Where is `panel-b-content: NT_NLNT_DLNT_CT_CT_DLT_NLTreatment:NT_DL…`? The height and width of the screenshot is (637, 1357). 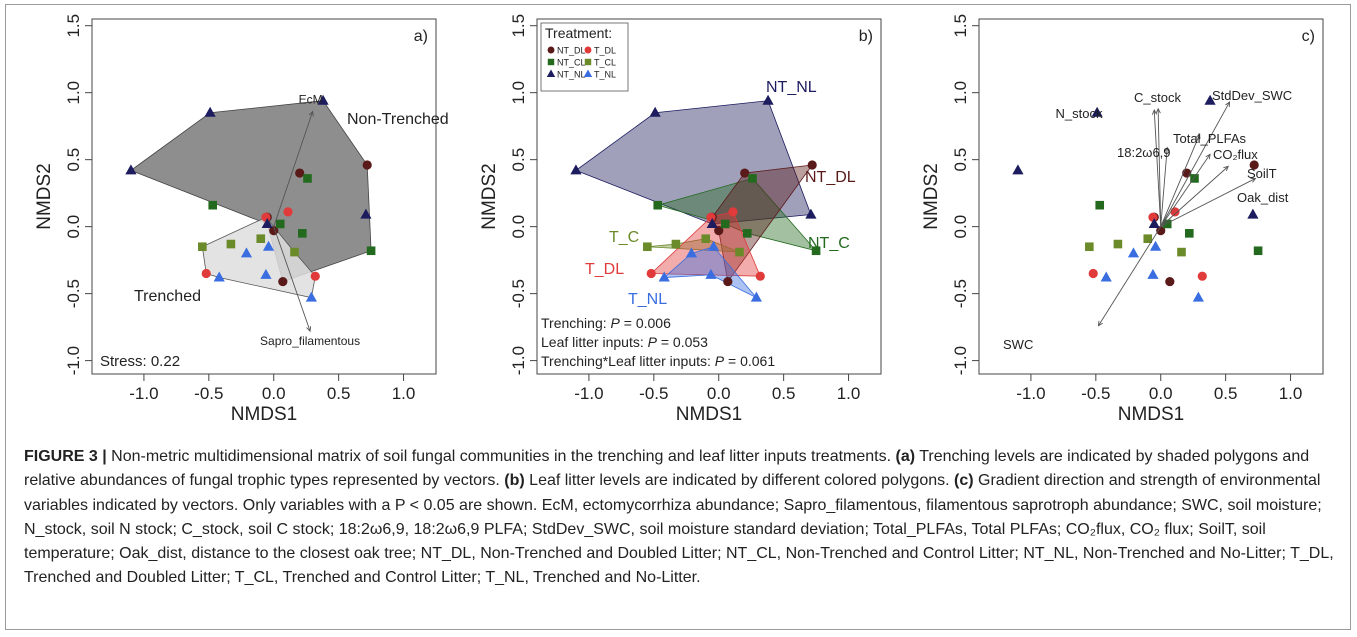 panel-b-content: NT_NLNT_DLNT_CT_CT_DLT_NLTreatment:NT_DL… is located at coordinates (698, 195).